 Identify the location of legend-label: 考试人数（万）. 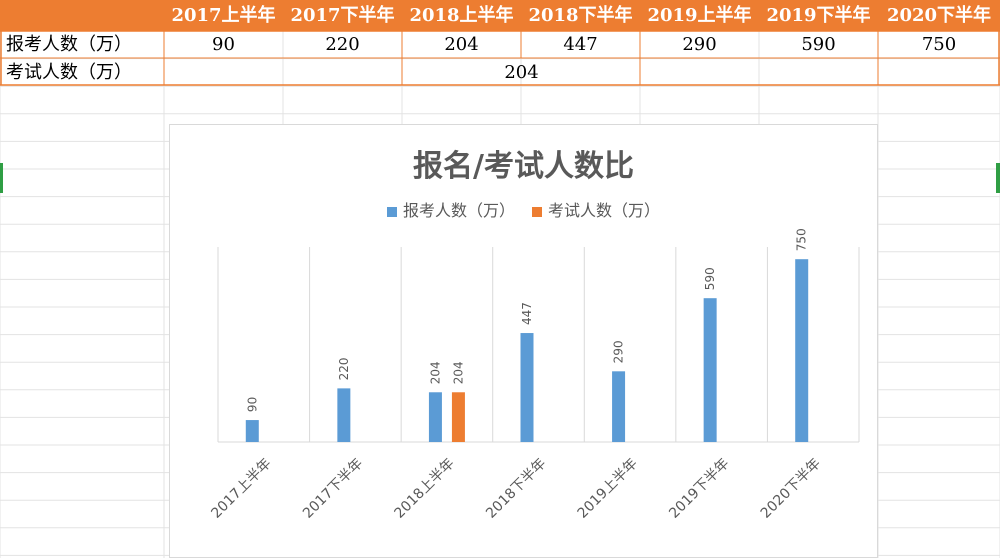
(604, 210).